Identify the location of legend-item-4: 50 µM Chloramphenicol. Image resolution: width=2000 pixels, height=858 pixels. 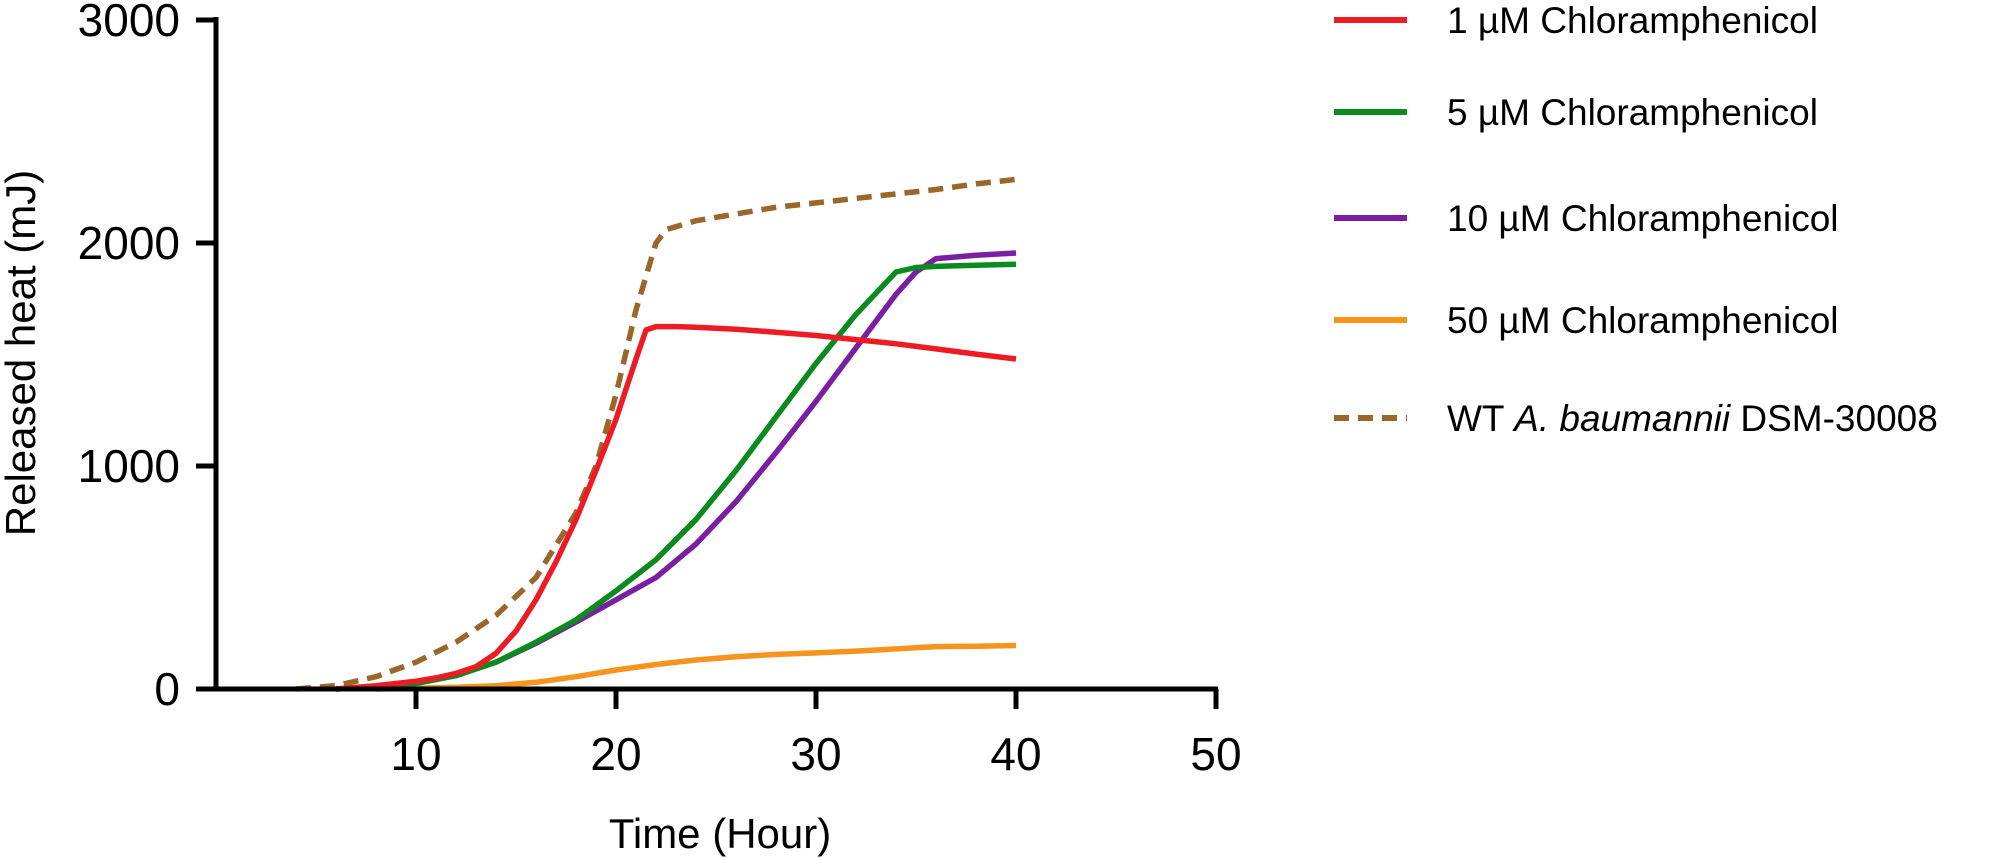
(1586, 320).